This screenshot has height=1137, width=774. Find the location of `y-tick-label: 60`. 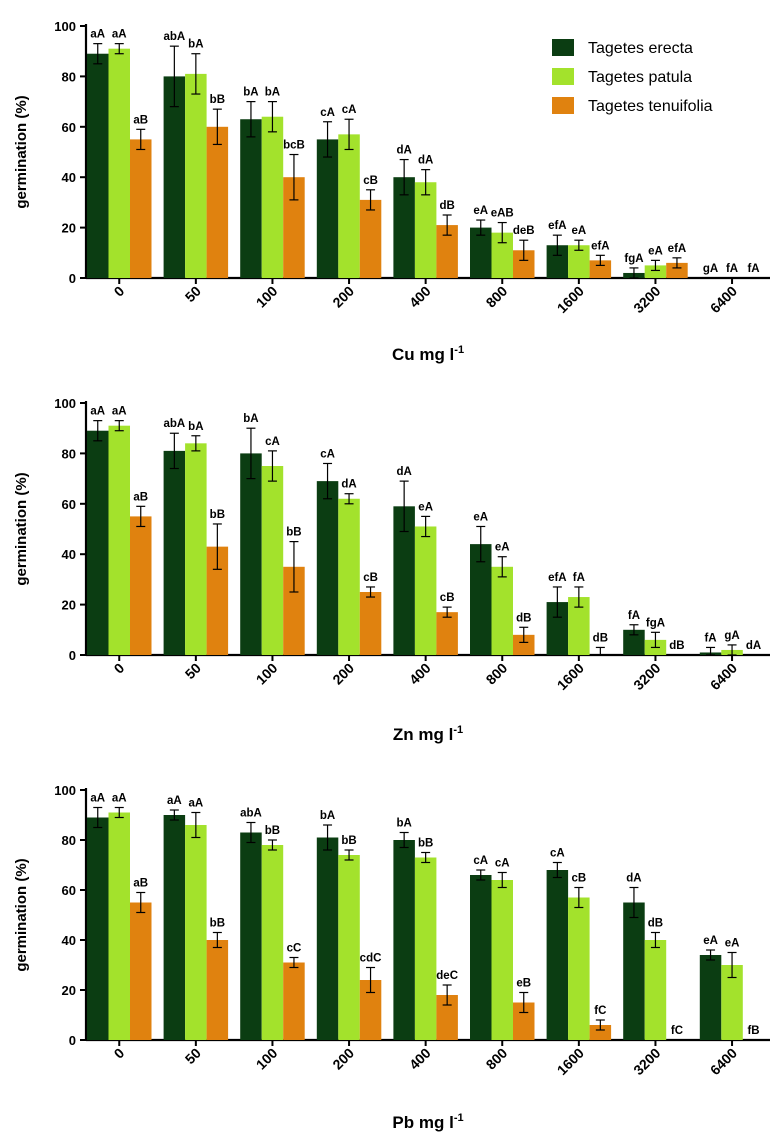

y-tick-label: 60 is located at coordinates (69, 127).